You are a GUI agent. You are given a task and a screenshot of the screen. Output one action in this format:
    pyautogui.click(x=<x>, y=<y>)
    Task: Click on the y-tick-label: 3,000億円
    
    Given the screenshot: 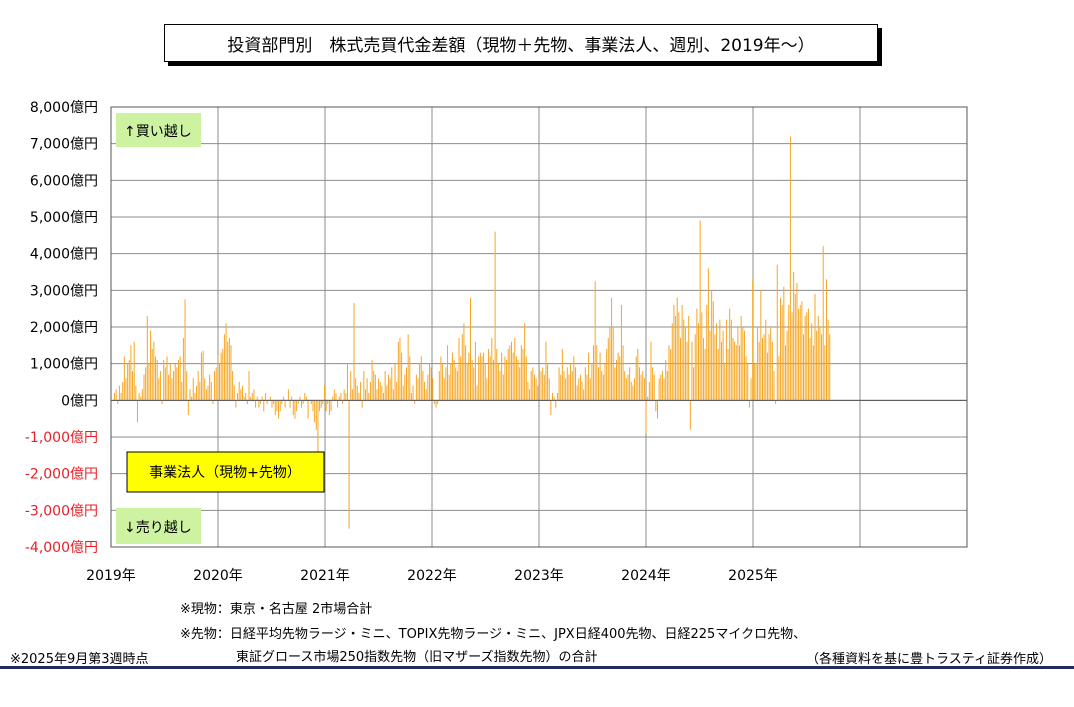 What is the action you would take?
    pyautogui.click(x=64, y=291)
    